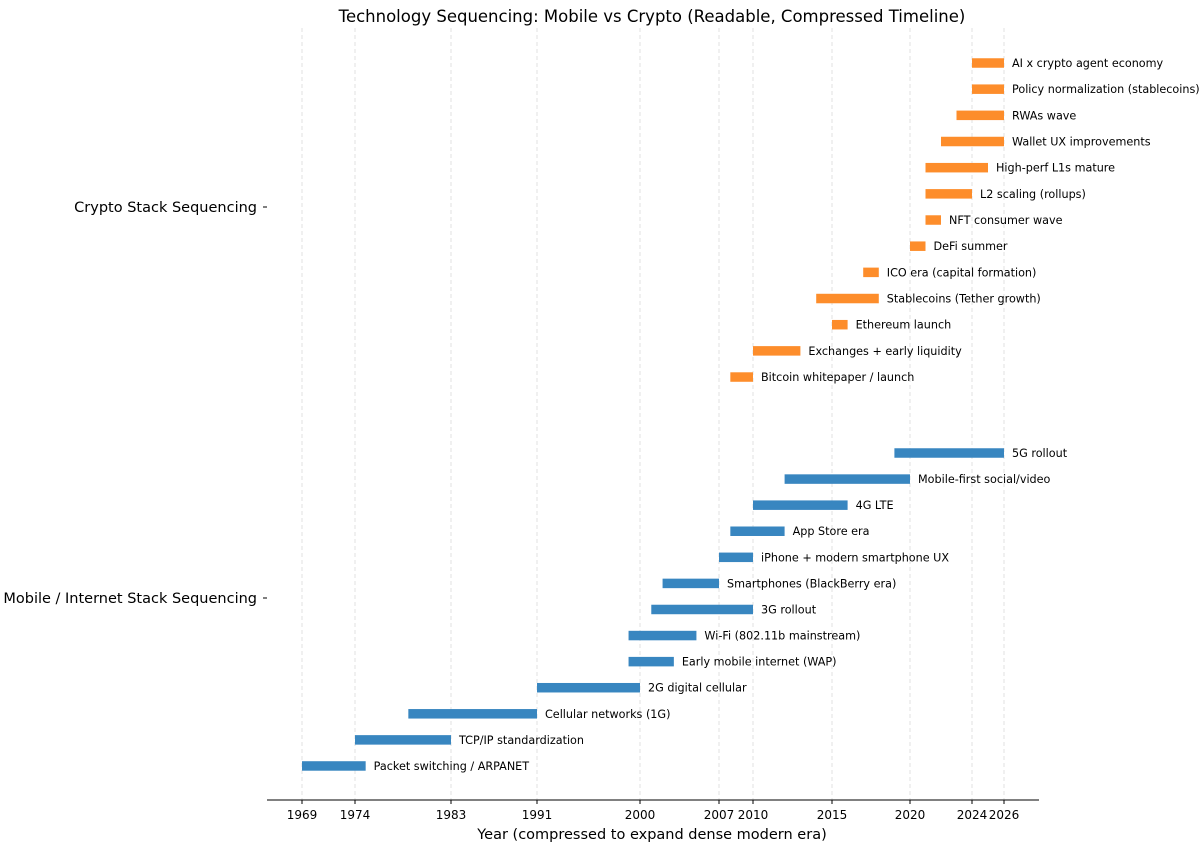 The height and width of the screenshot is (850, 1200). What do you see at coordinates (811, 583) in the screenshot?
I see `bar-label-smartphones-blackberry-era: Smartphones (BlackBerry era)` at bounding box center [811, 583].